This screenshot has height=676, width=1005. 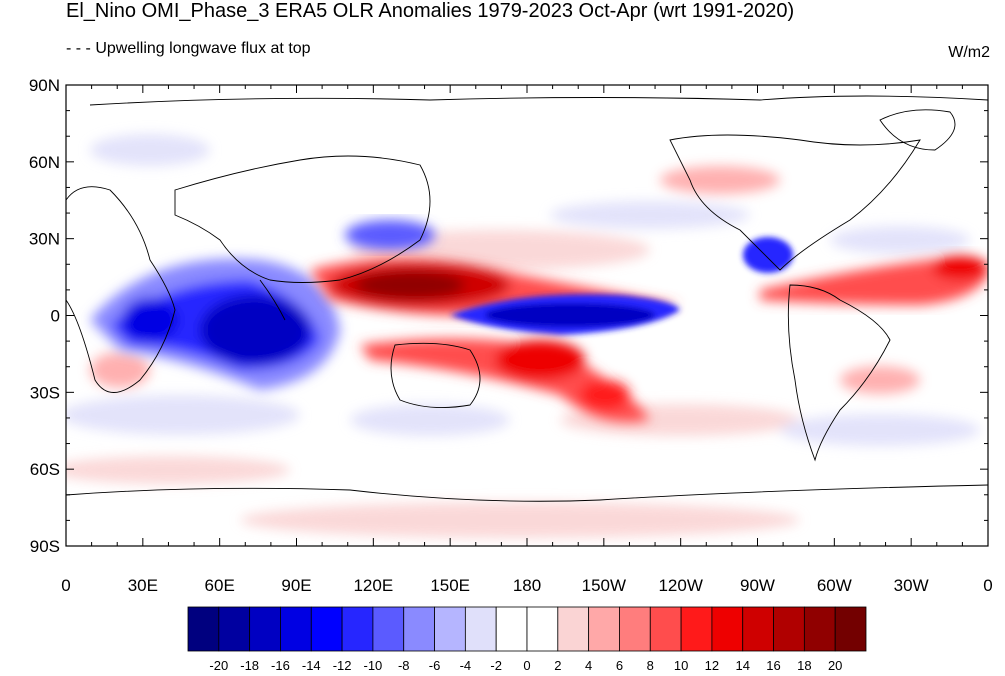 I want to click on colorbar-label: -14, so click(x=311, y=665).